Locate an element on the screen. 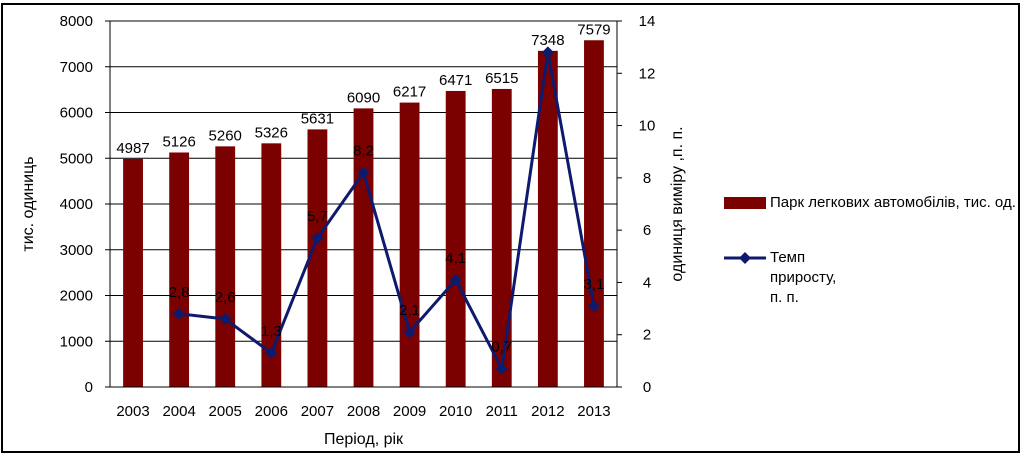 This screenshot has width=1025, height=456. y-tick-label: 3000 is located at coordinates (76, 250).